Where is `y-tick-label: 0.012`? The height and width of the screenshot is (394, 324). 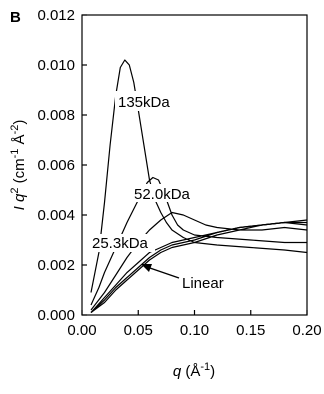
y-tick-label: 0.012 is located at coordinates (56, 15).